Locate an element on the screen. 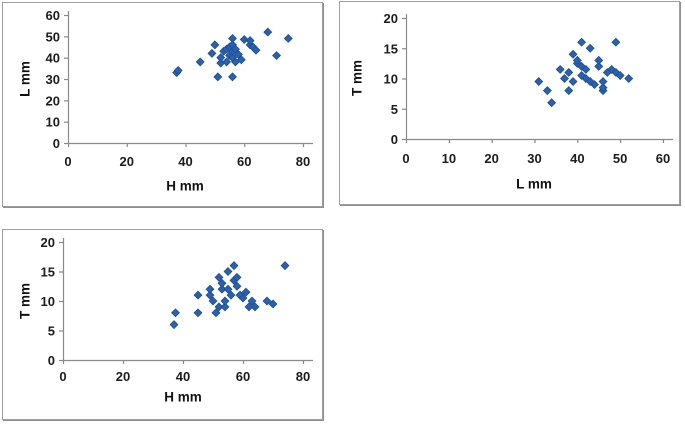 The height and width of the screenshot is (424, 685). x-tick-label: 30 is located at coordinates (534, 158).